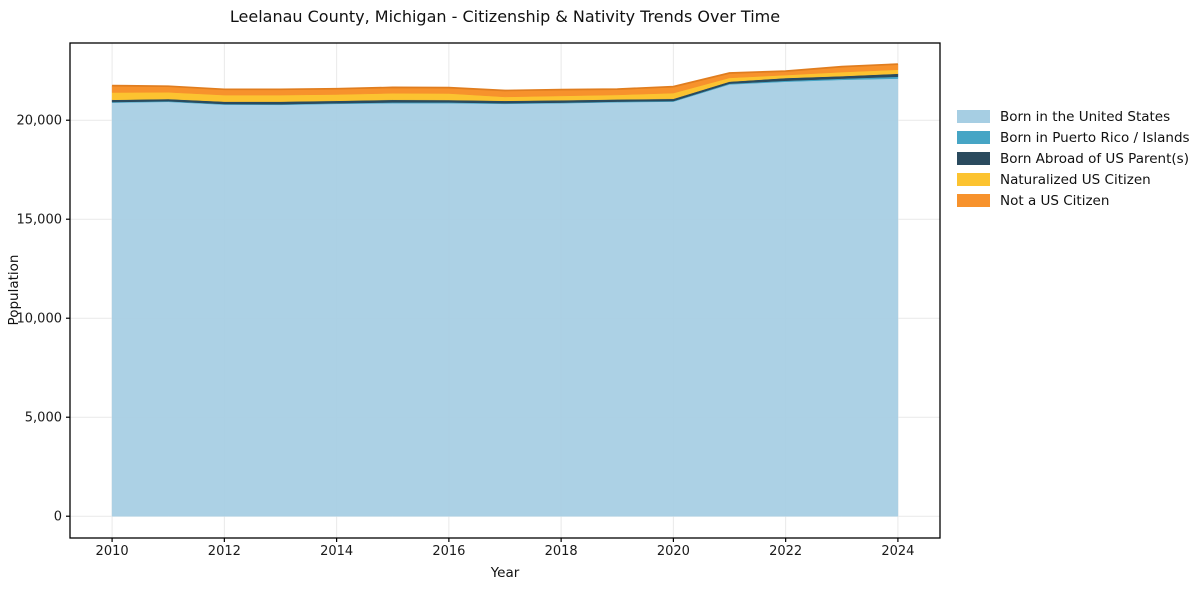 This screenshot has width=1189, height=590. I want to click on y-tick-label: 10,000, so click(40, 319).